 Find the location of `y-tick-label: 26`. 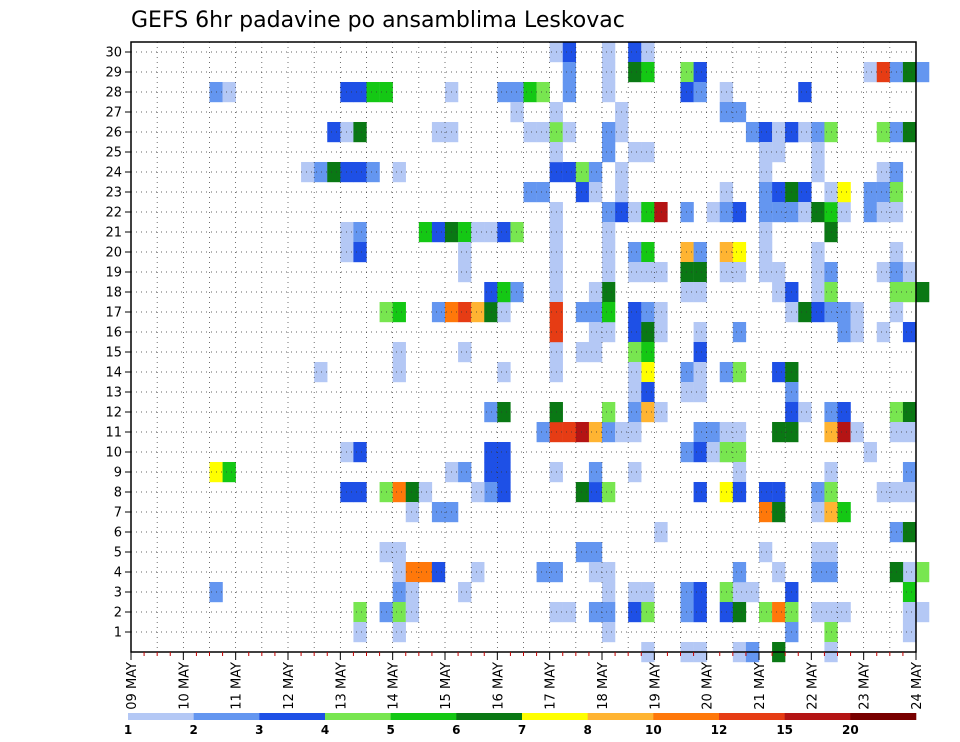

y-tick-label: 26 is located at coordinates (113, 133).